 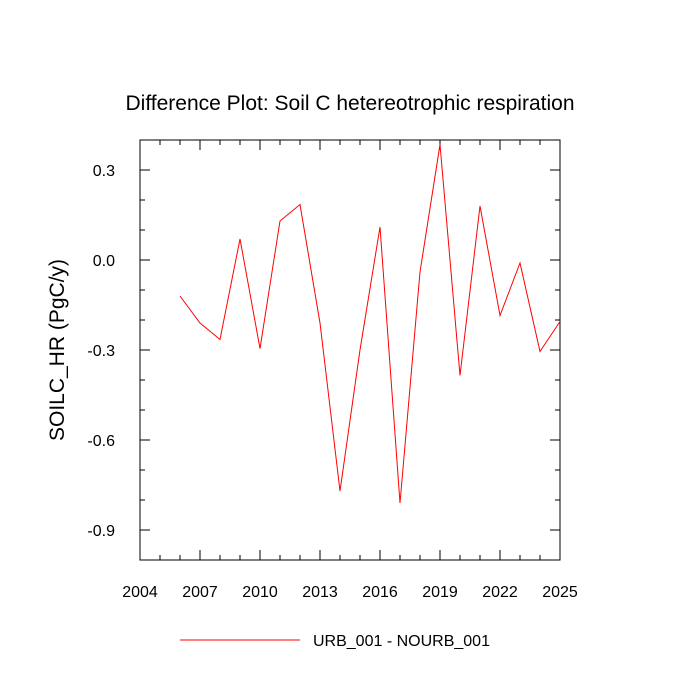 I want to click on x-tick-label: 2013, so click(x=320, y=592).